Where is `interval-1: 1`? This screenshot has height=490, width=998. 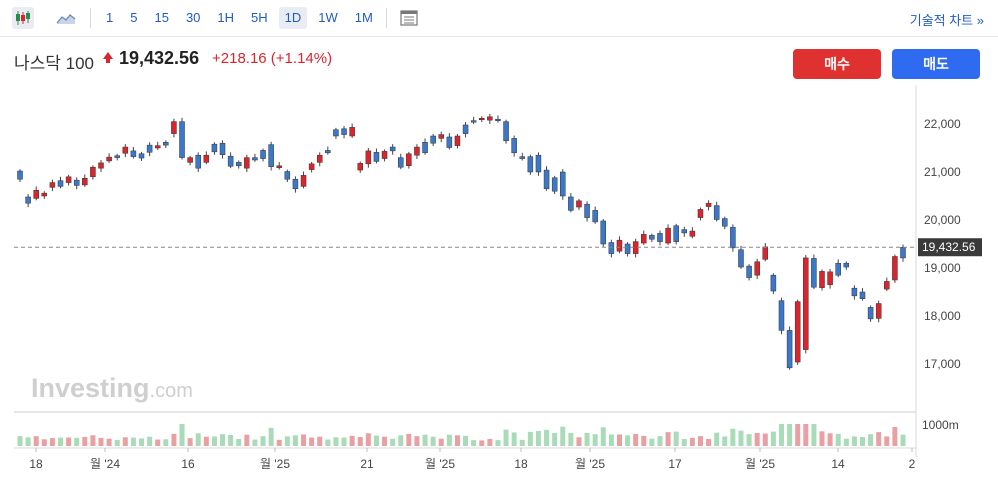 interval-1: 1 is located at coordinates (110, 17).